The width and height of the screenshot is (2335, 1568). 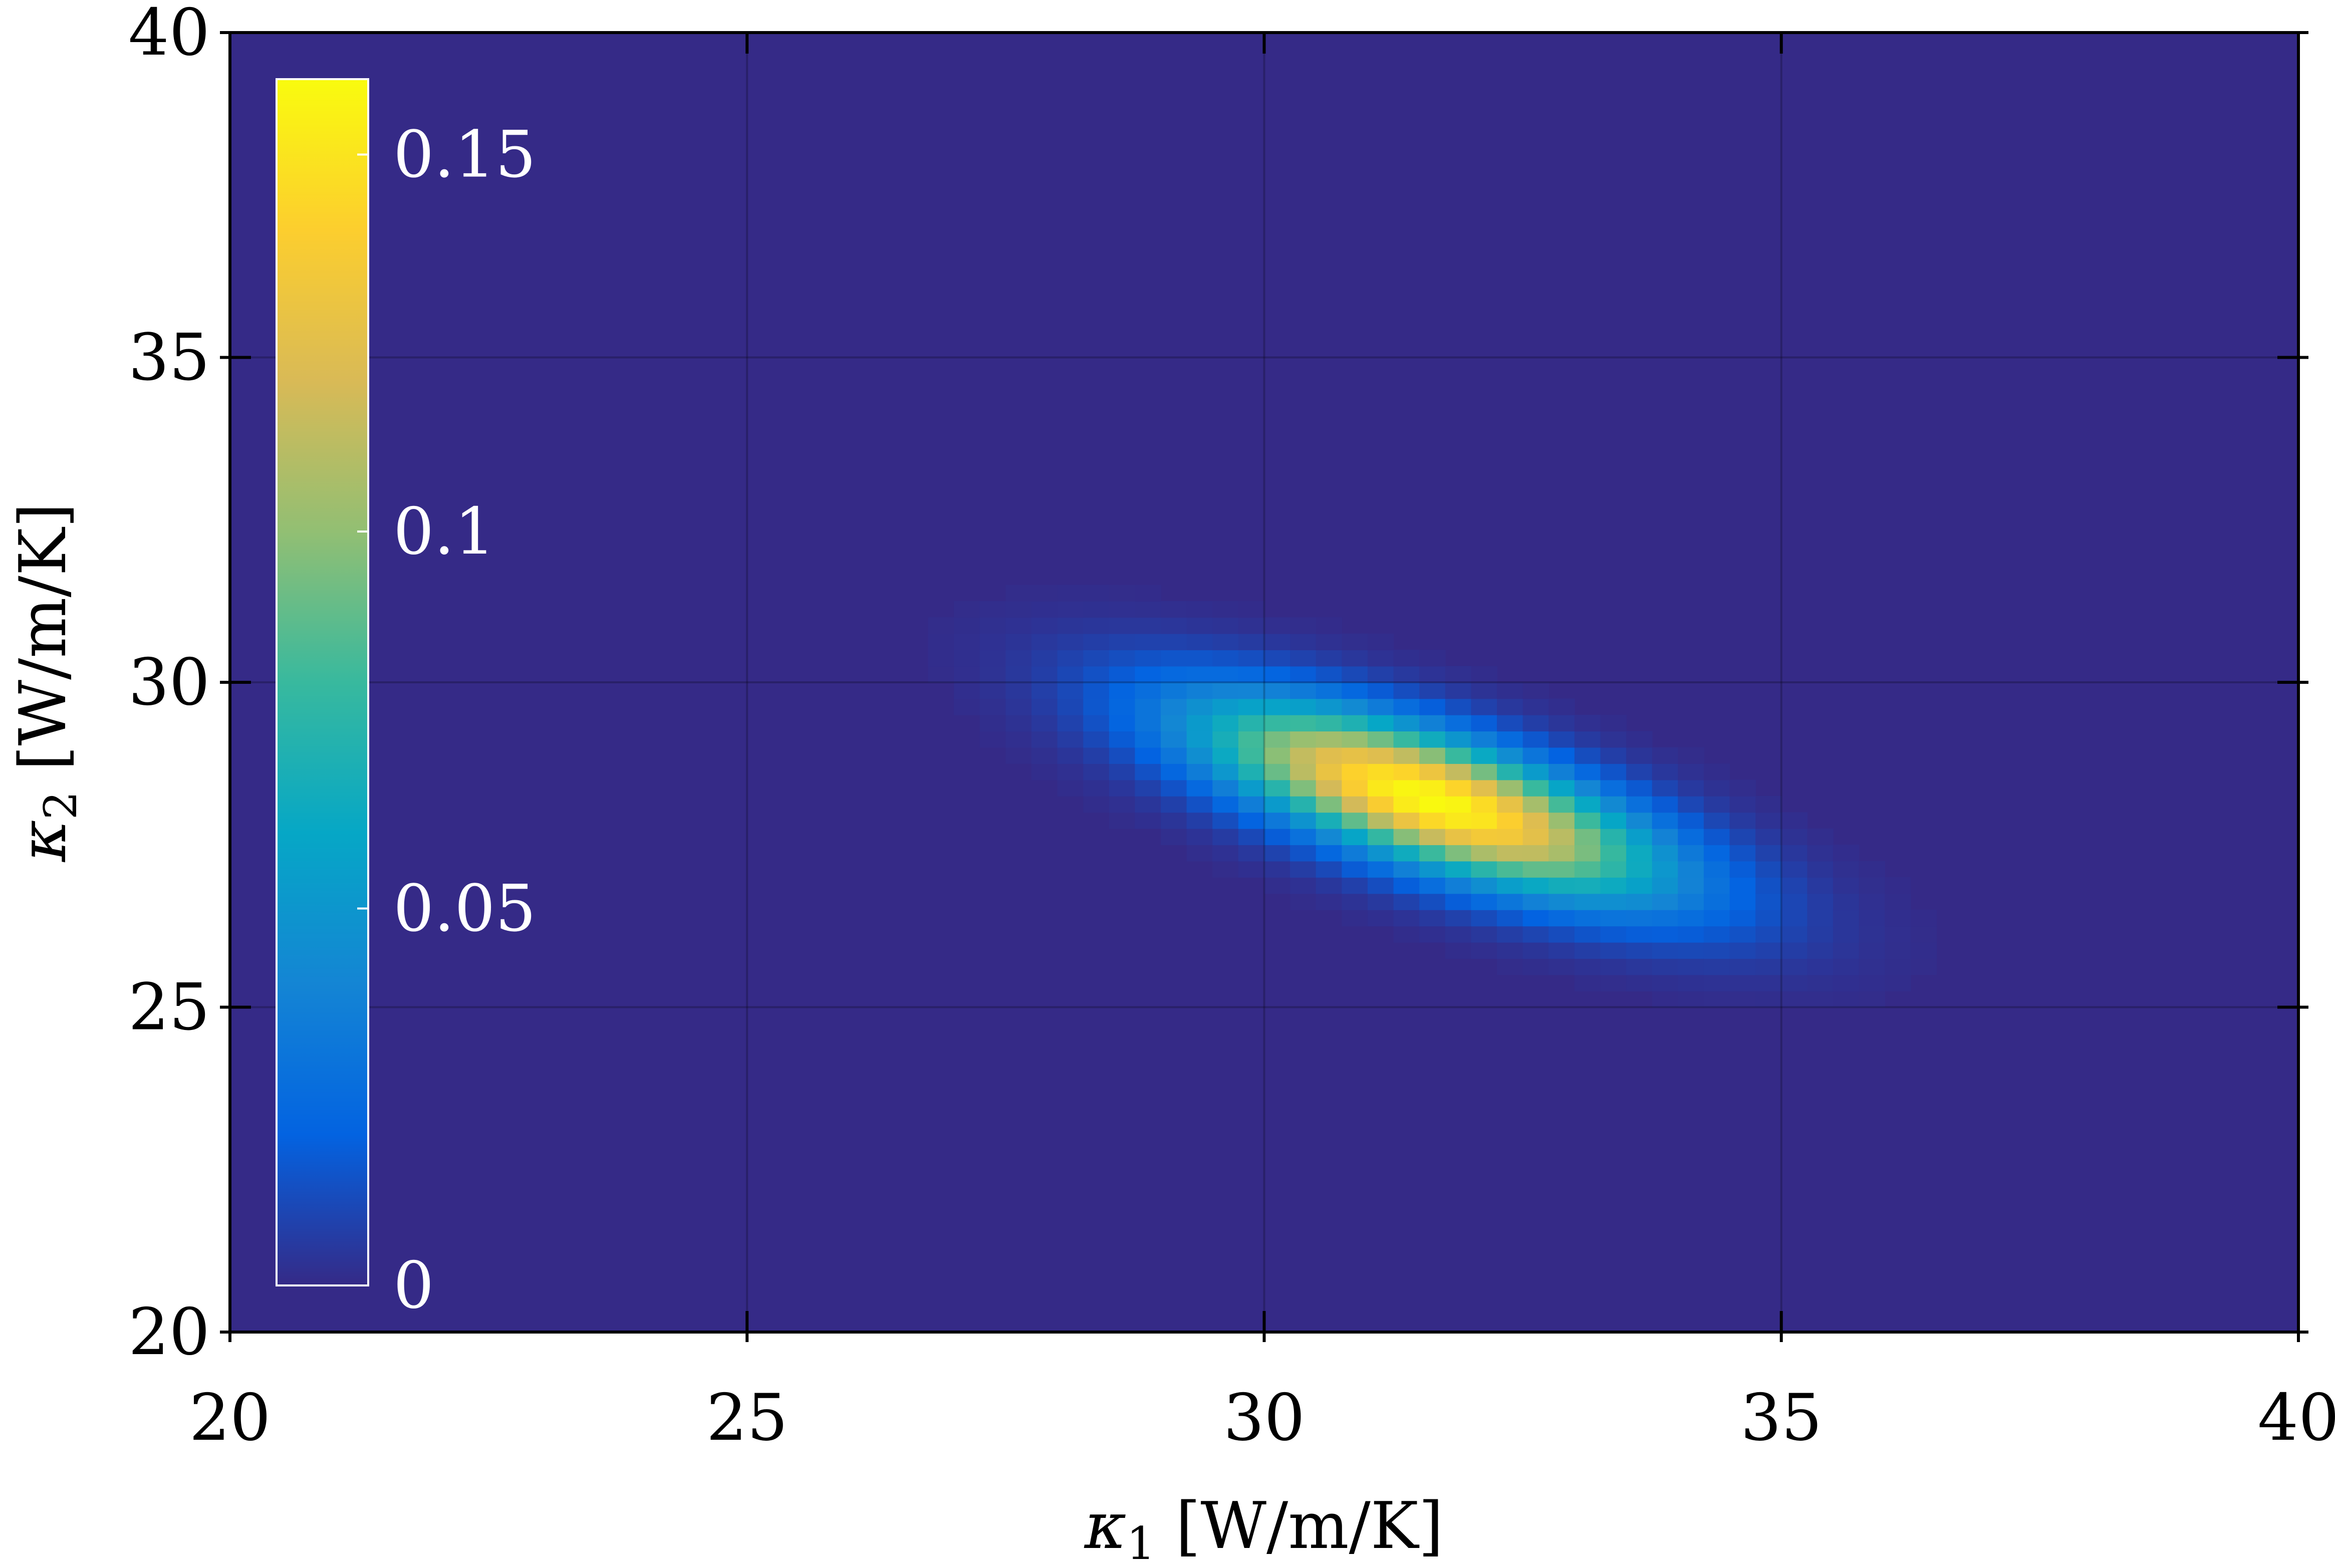 What do you see at coordinates (1141, 1542) in the screenshot?
I see `x-axis-subscript: 1` at bounding box center [1141, 1542].